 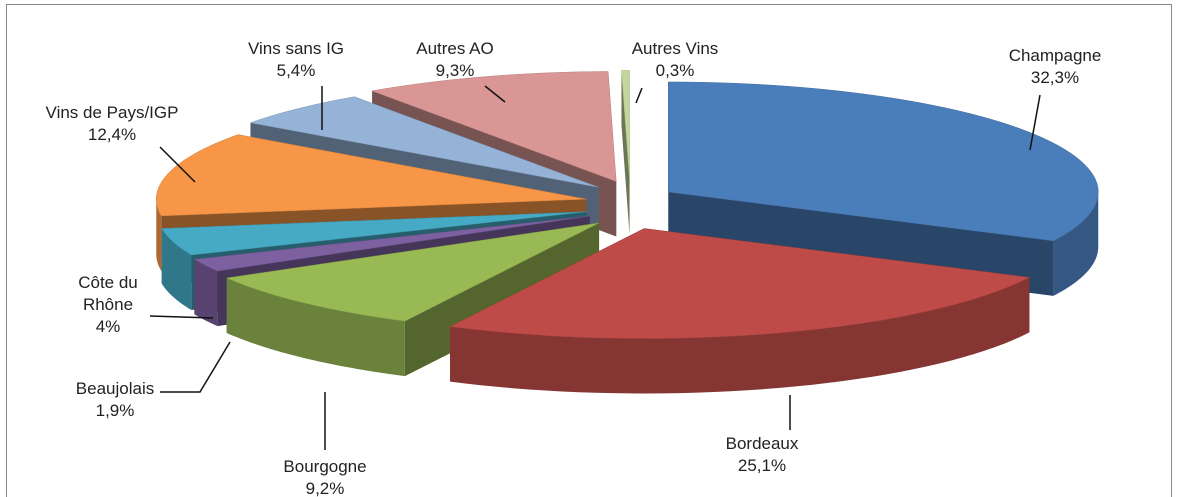 What do you see at coordinates (112, 134) in the screenshot?
I see `value-label: 12,4%` at bounding box center [112, 134].